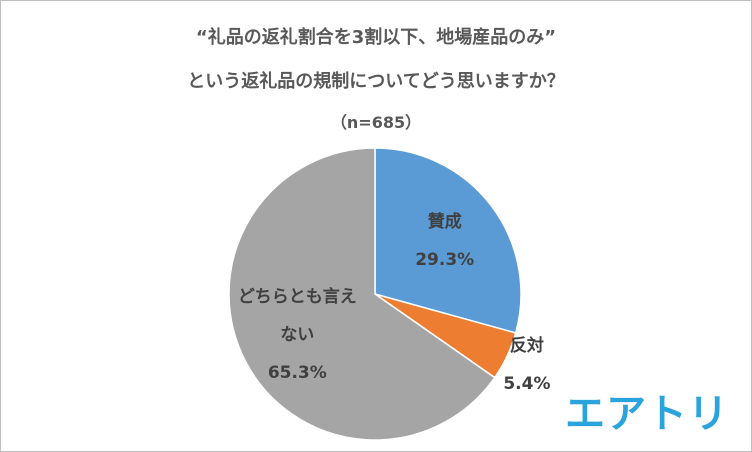 The width and height of the screenshot is (752, 452). I want to click on slice-label: 賛成 29.3%, so click(444, 241).